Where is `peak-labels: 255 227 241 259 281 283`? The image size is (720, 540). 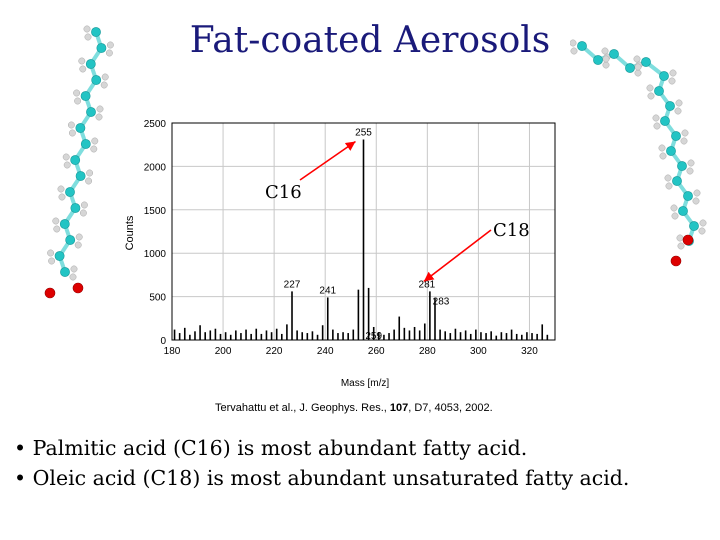 peak-labels: 255 227 241 259 281 283 is located at coordinates (367, 234).